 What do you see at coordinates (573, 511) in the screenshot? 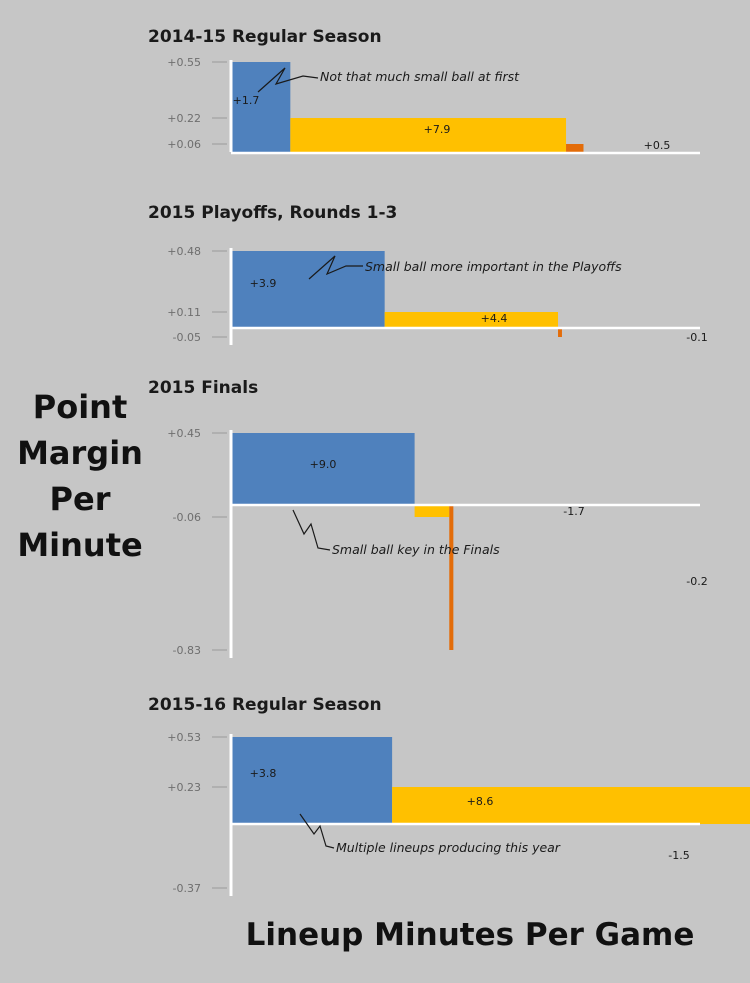
I see `bar-value-label: -1.7` at bounding box center [573, 511].